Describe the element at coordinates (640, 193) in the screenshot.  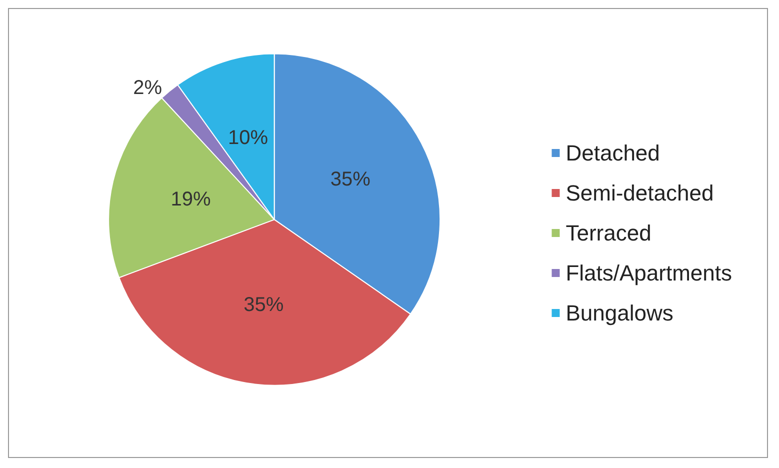
I see `legend-label: Semi-detached` at that location.